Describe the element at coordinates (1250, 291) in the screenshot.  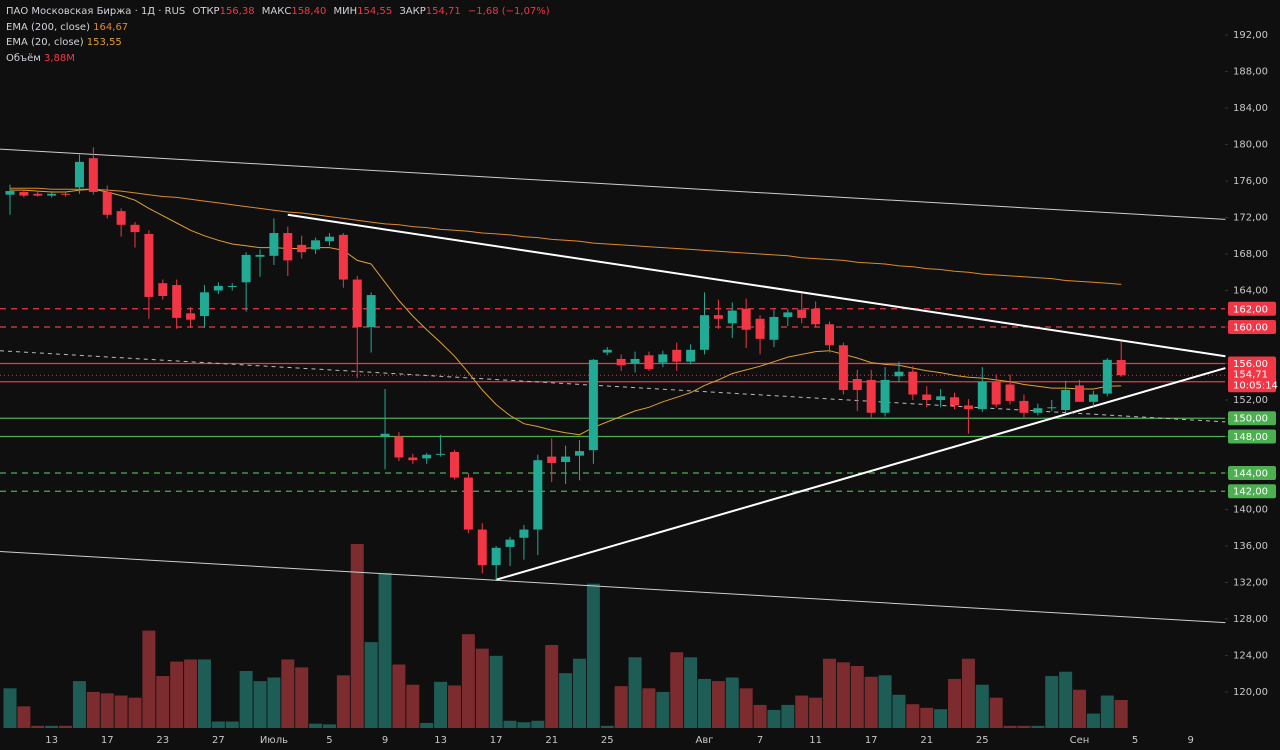
I see `y-tick-label: 164,00` at that location.